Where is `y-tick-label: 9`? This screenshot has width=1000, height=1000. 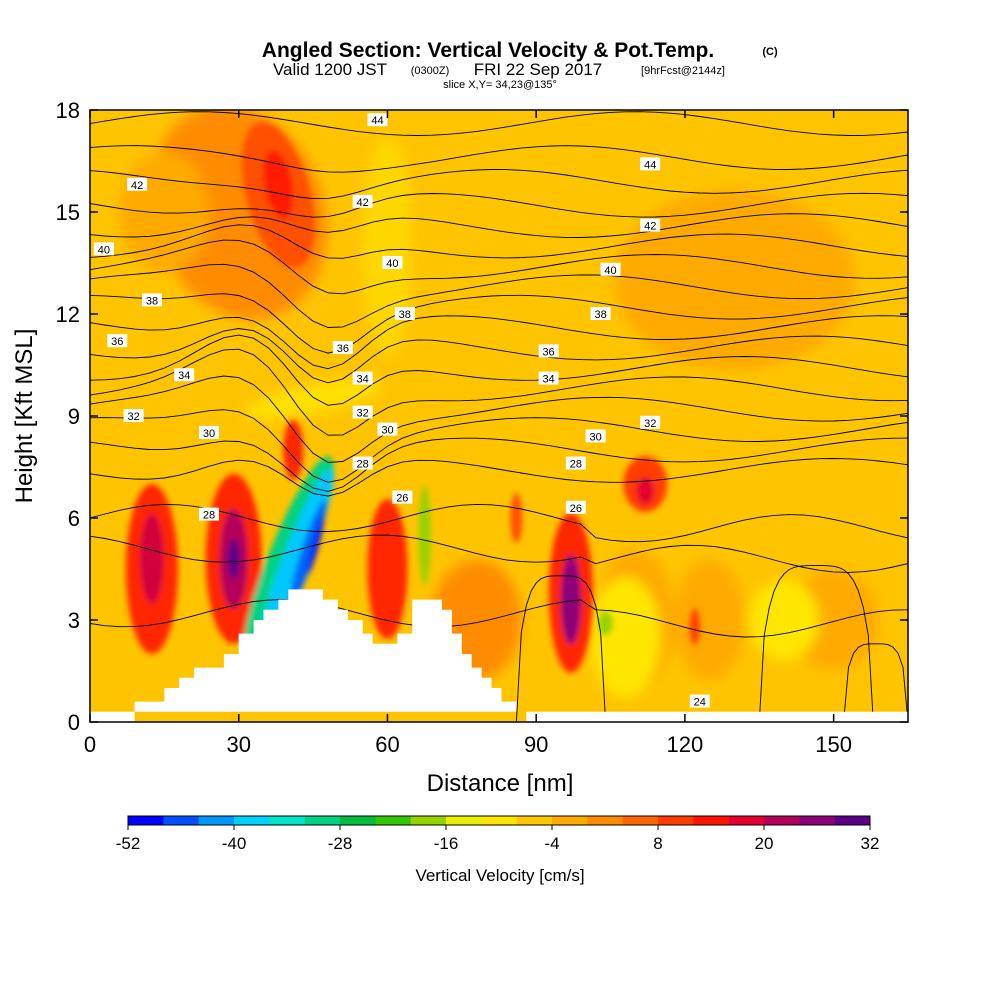
y-tick-label: 9 is located at coordinates (74, 416).